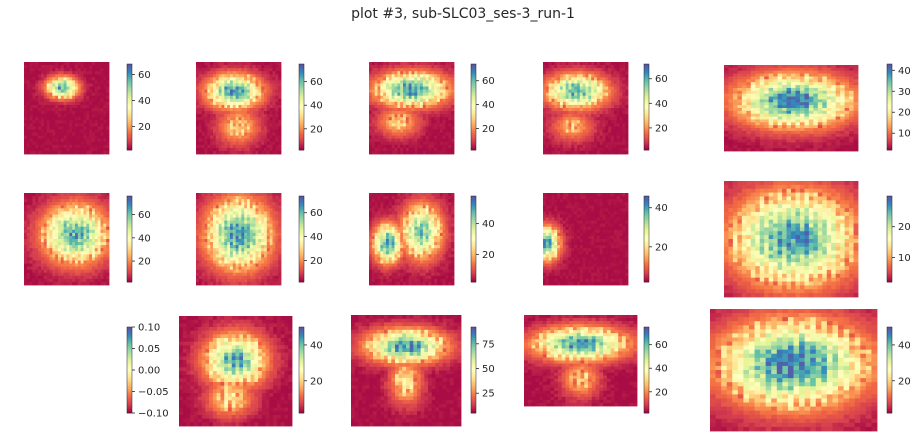  Describe the element at coordinates (646, 149) in the screenshot. I see `colorbar-segment` at that location.